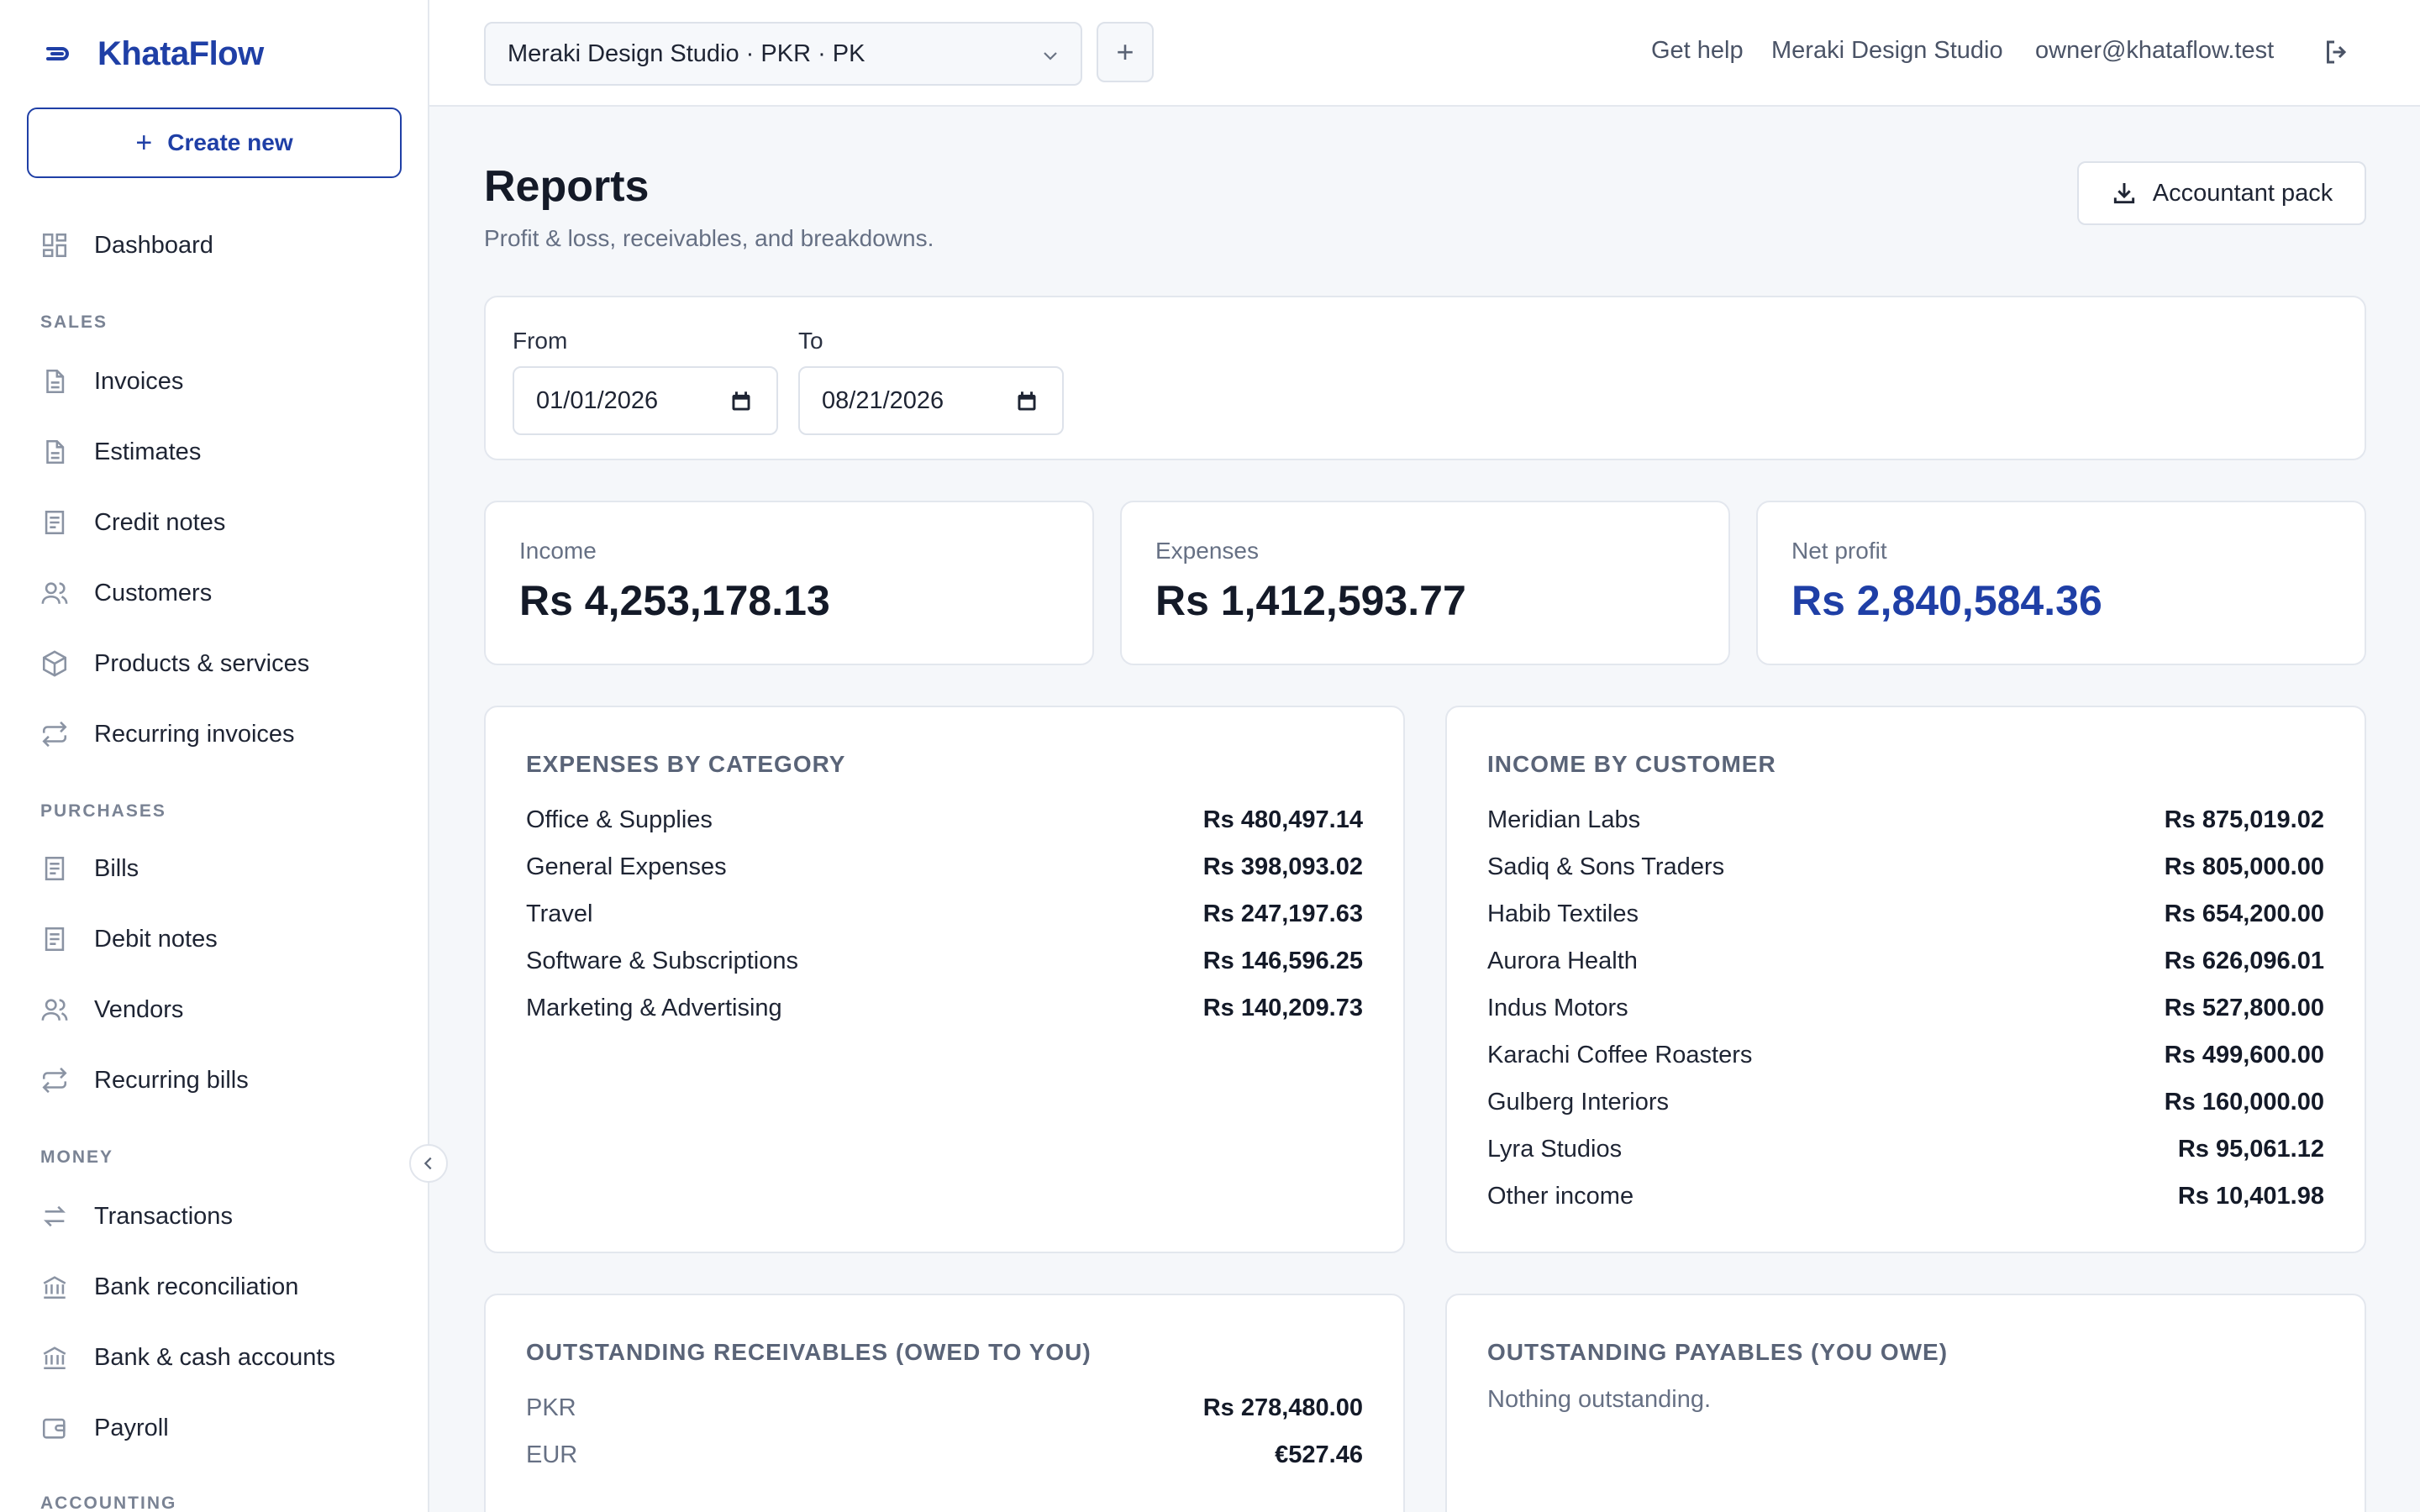 The width and height of the screenshot is (2420, 1512). I want to click on chevron-down-icon, so click(1050, 56).